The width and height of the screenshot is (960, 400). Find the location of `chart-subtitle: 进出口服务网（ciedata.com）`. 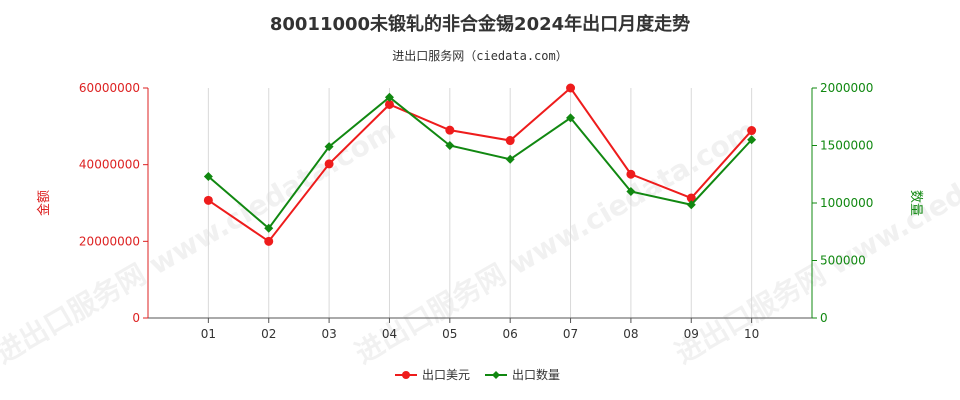

chart-subtitle: 进出口服务网（ciedata.com） is located at coordinates (479, 55).